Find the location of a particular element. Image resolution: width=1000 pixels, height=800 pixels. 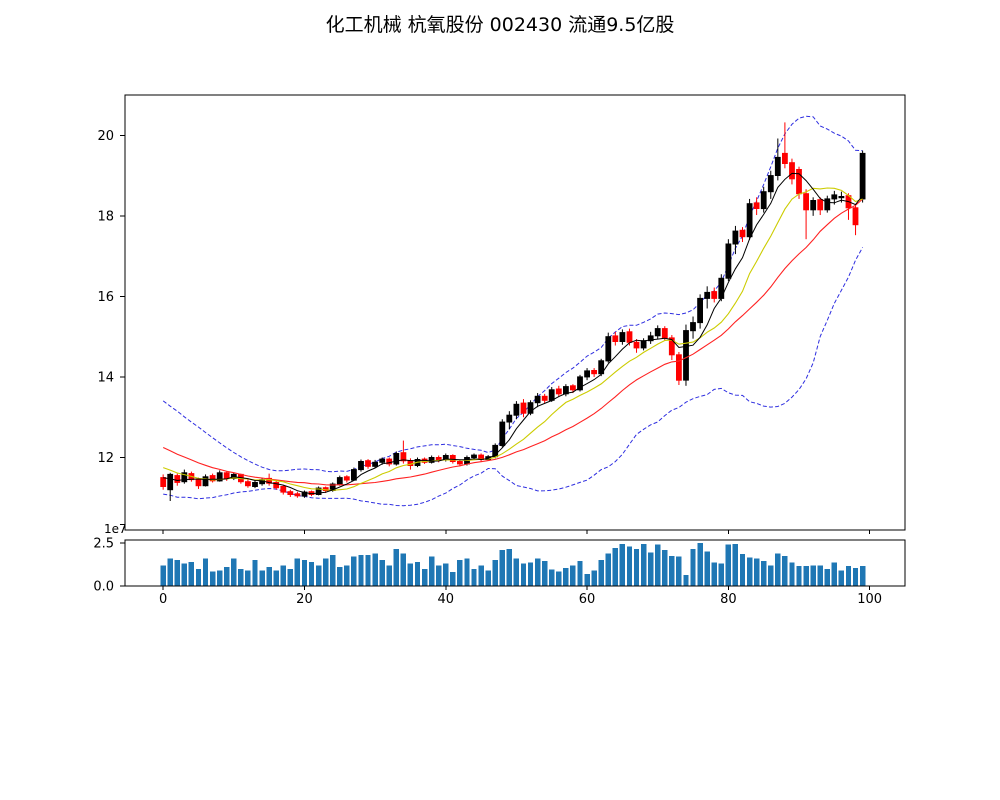

volume-scale-offset-label: 1e7 is located at coordinates (115, 529).